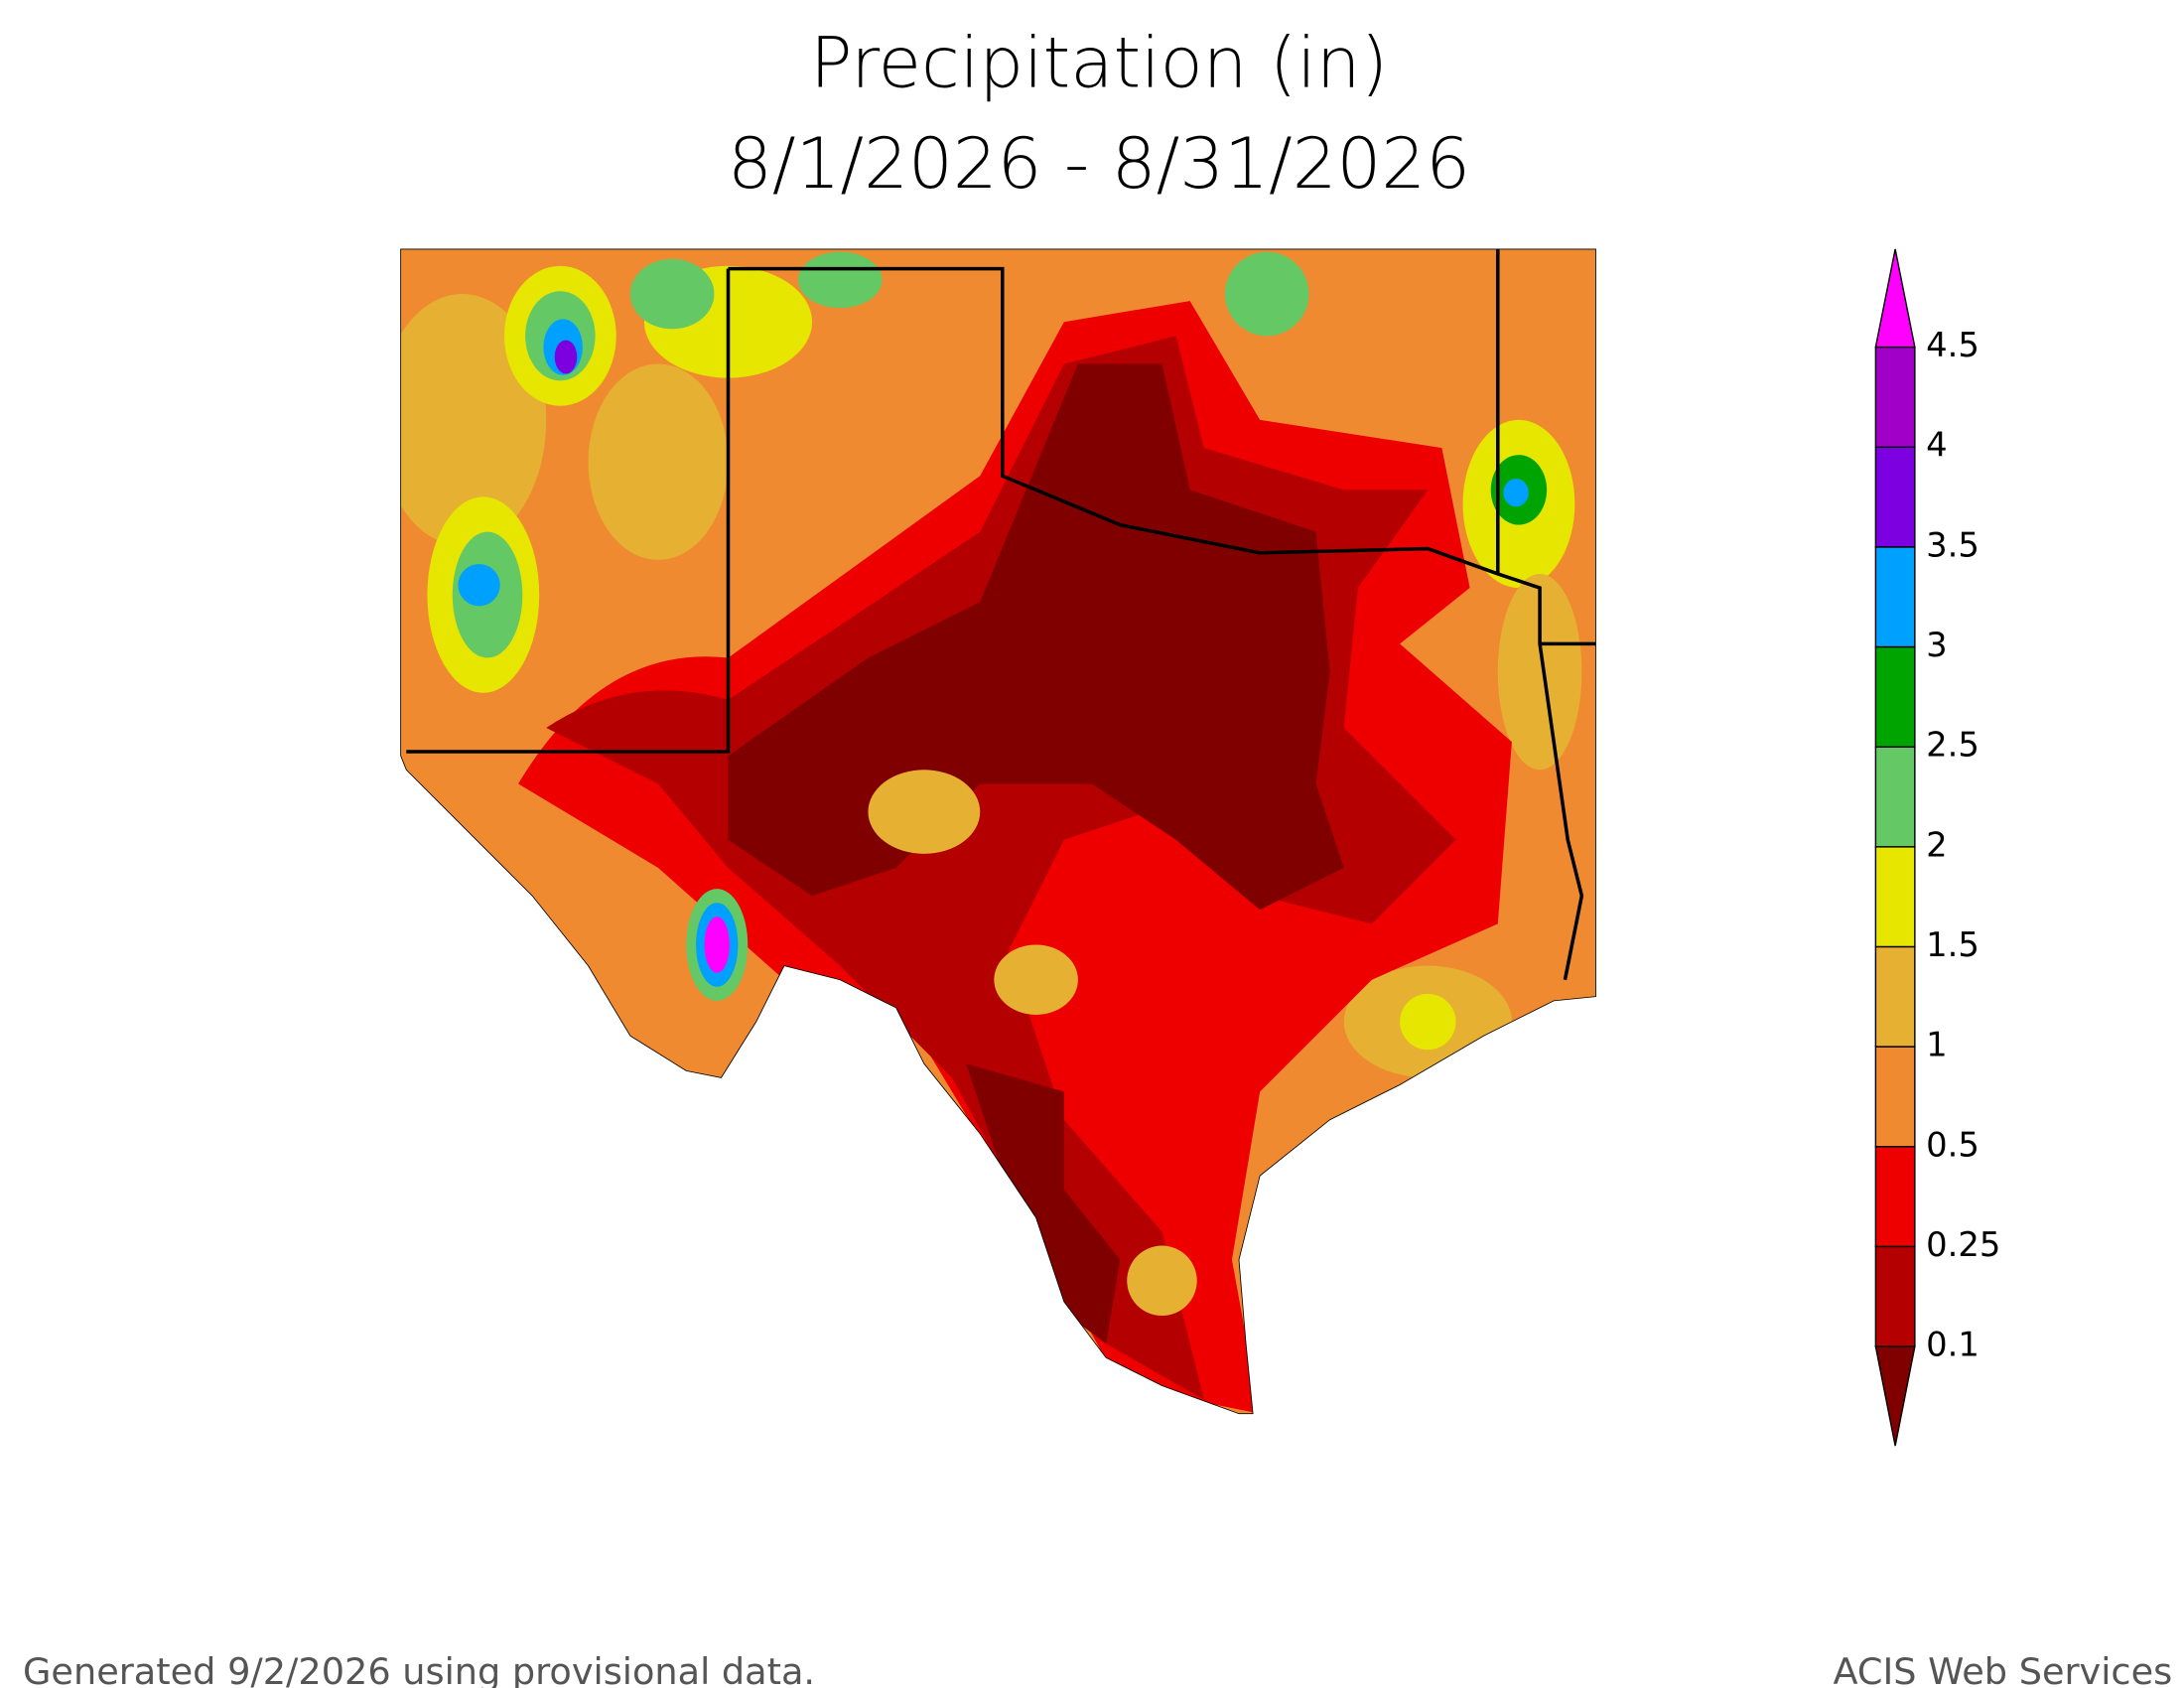 The image size is (2184, 1688). Describe the element at coordinates (1952, 745) in the screenshot. I see `legend-label: 2.5` at that location.